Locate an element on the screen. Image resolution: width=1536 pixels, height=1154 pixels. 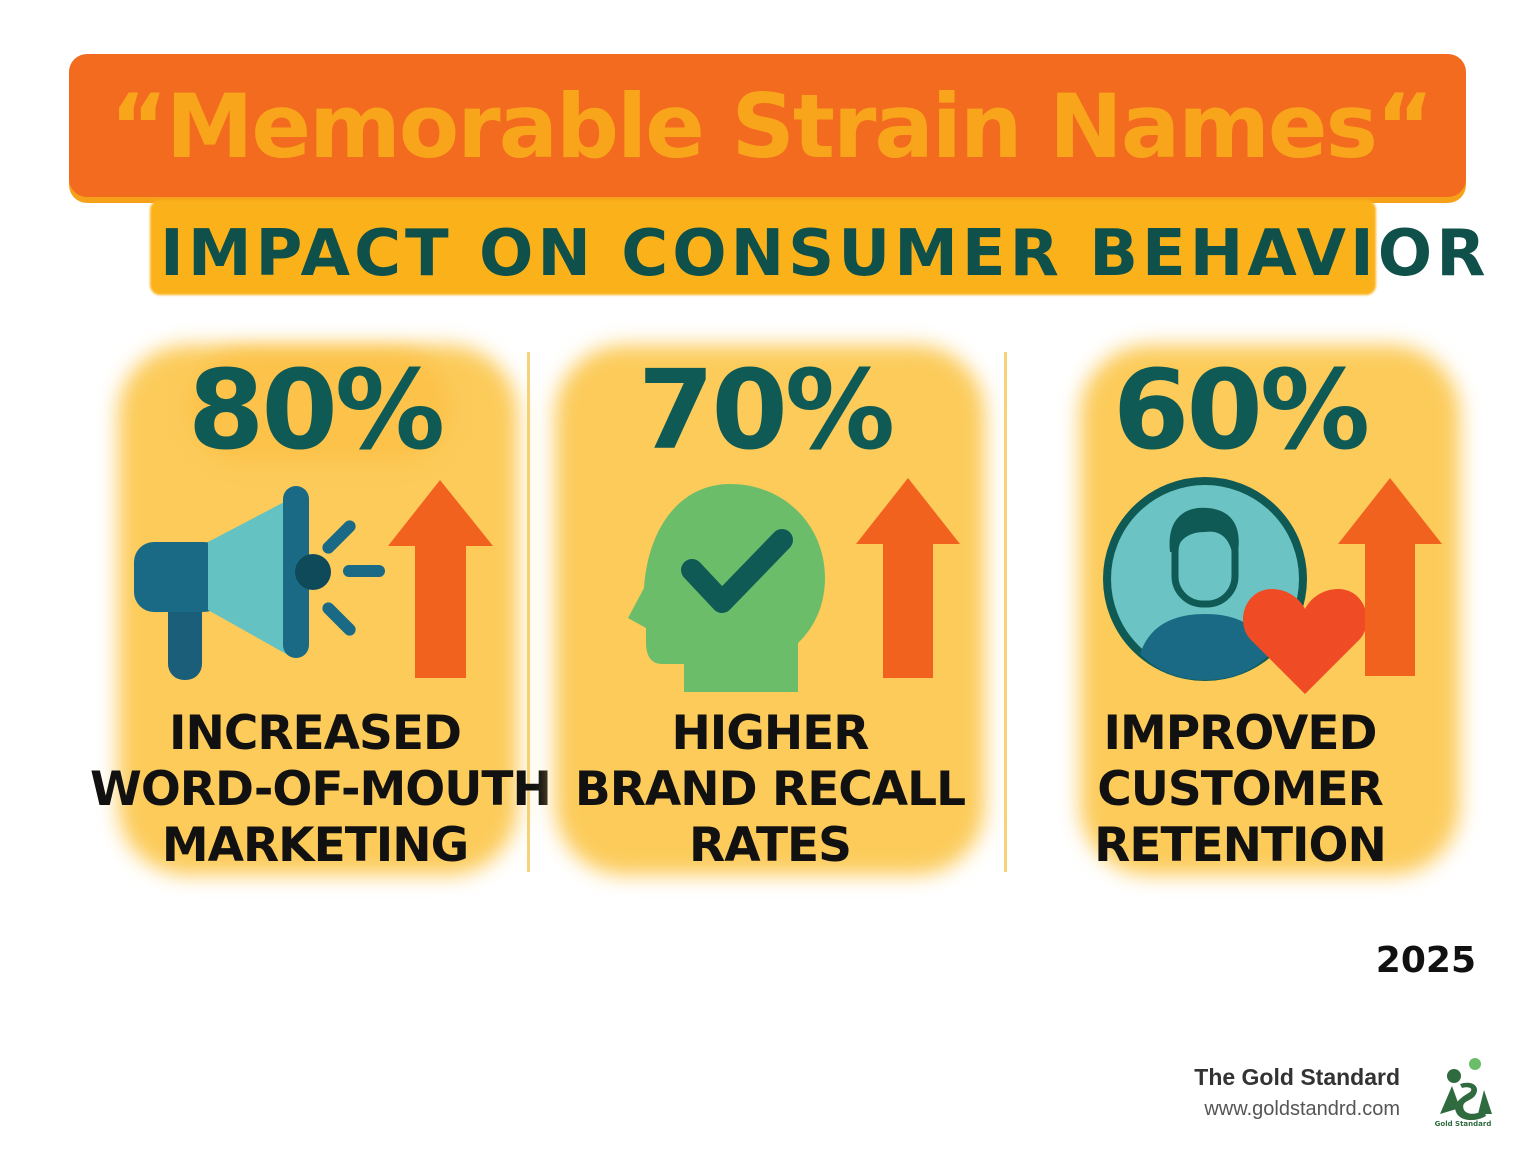
stat-label-line: INCREASED is located at coordinates (315, 733).